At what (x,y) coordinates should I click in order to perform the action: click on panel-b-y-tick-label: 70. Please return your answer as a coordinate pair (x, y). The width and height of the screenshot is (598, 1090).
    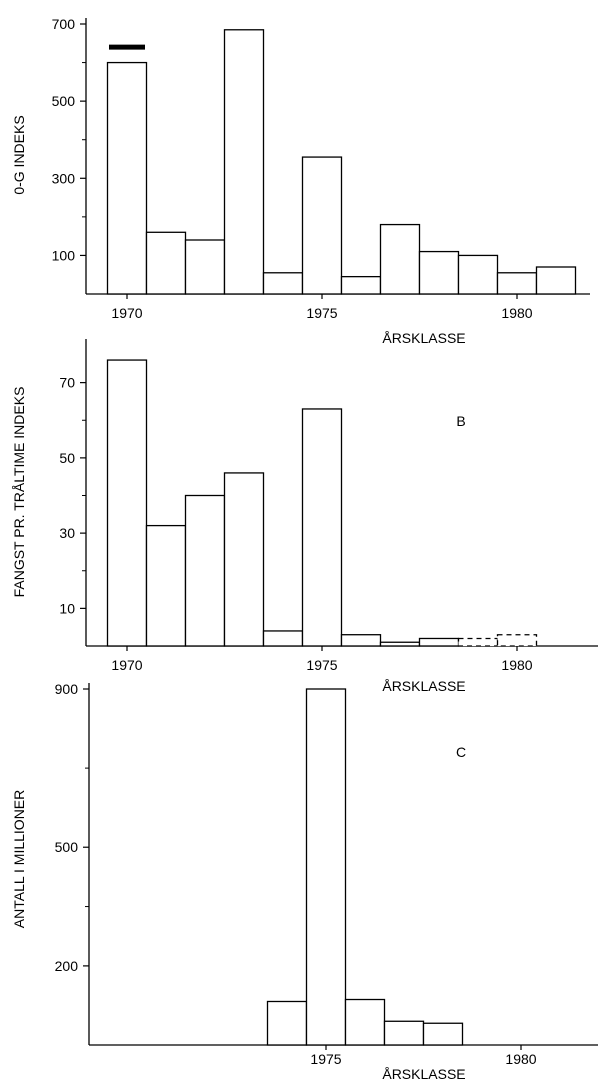
    Looking at the image, I should click on (67, 383).